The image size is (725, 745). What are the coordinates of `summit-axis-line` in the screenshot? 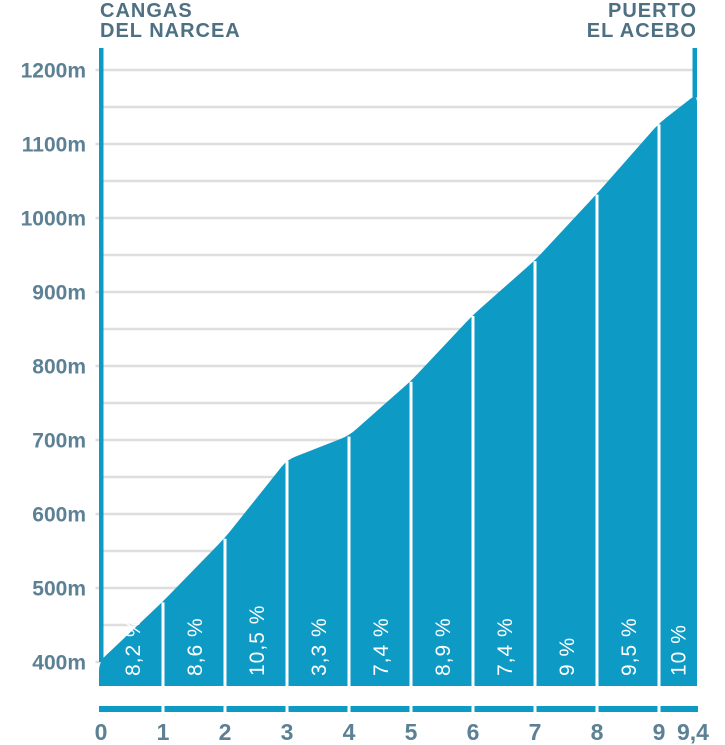 It's located at (694, 73).